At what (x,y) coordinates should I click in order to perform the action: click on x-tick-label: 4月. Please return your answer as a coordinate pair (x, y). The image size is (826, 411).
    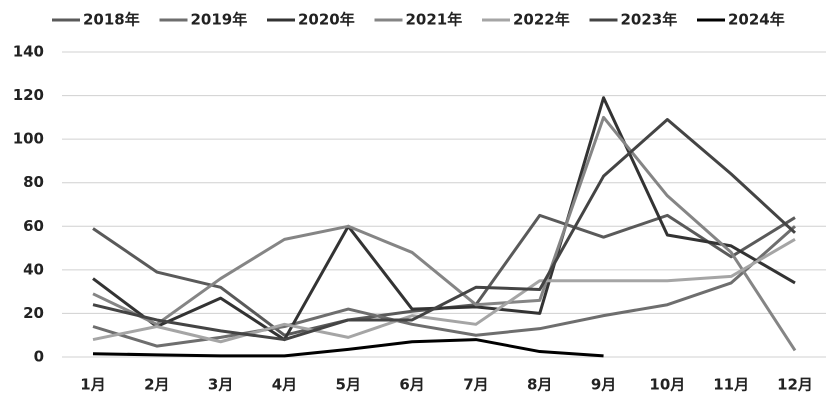
    Looking at the image, I should click on (284, 385).